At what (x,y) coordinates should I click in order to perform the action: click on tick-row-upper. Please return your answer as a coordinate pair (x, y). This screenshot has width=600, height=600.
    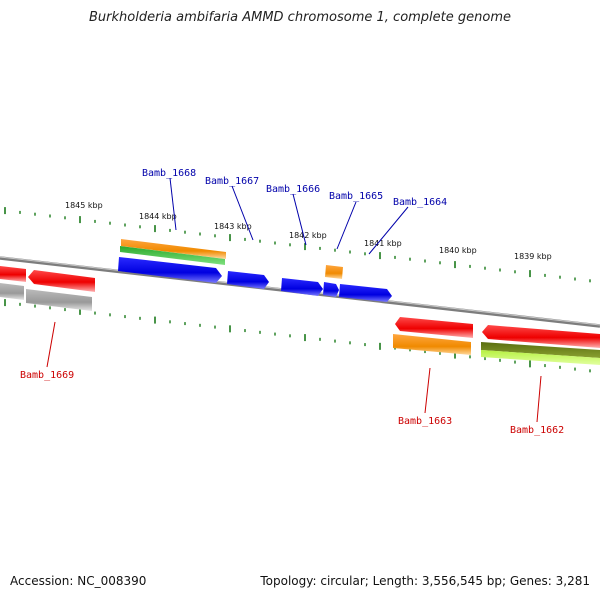
    Looking at the image, I should click on (297, 245).